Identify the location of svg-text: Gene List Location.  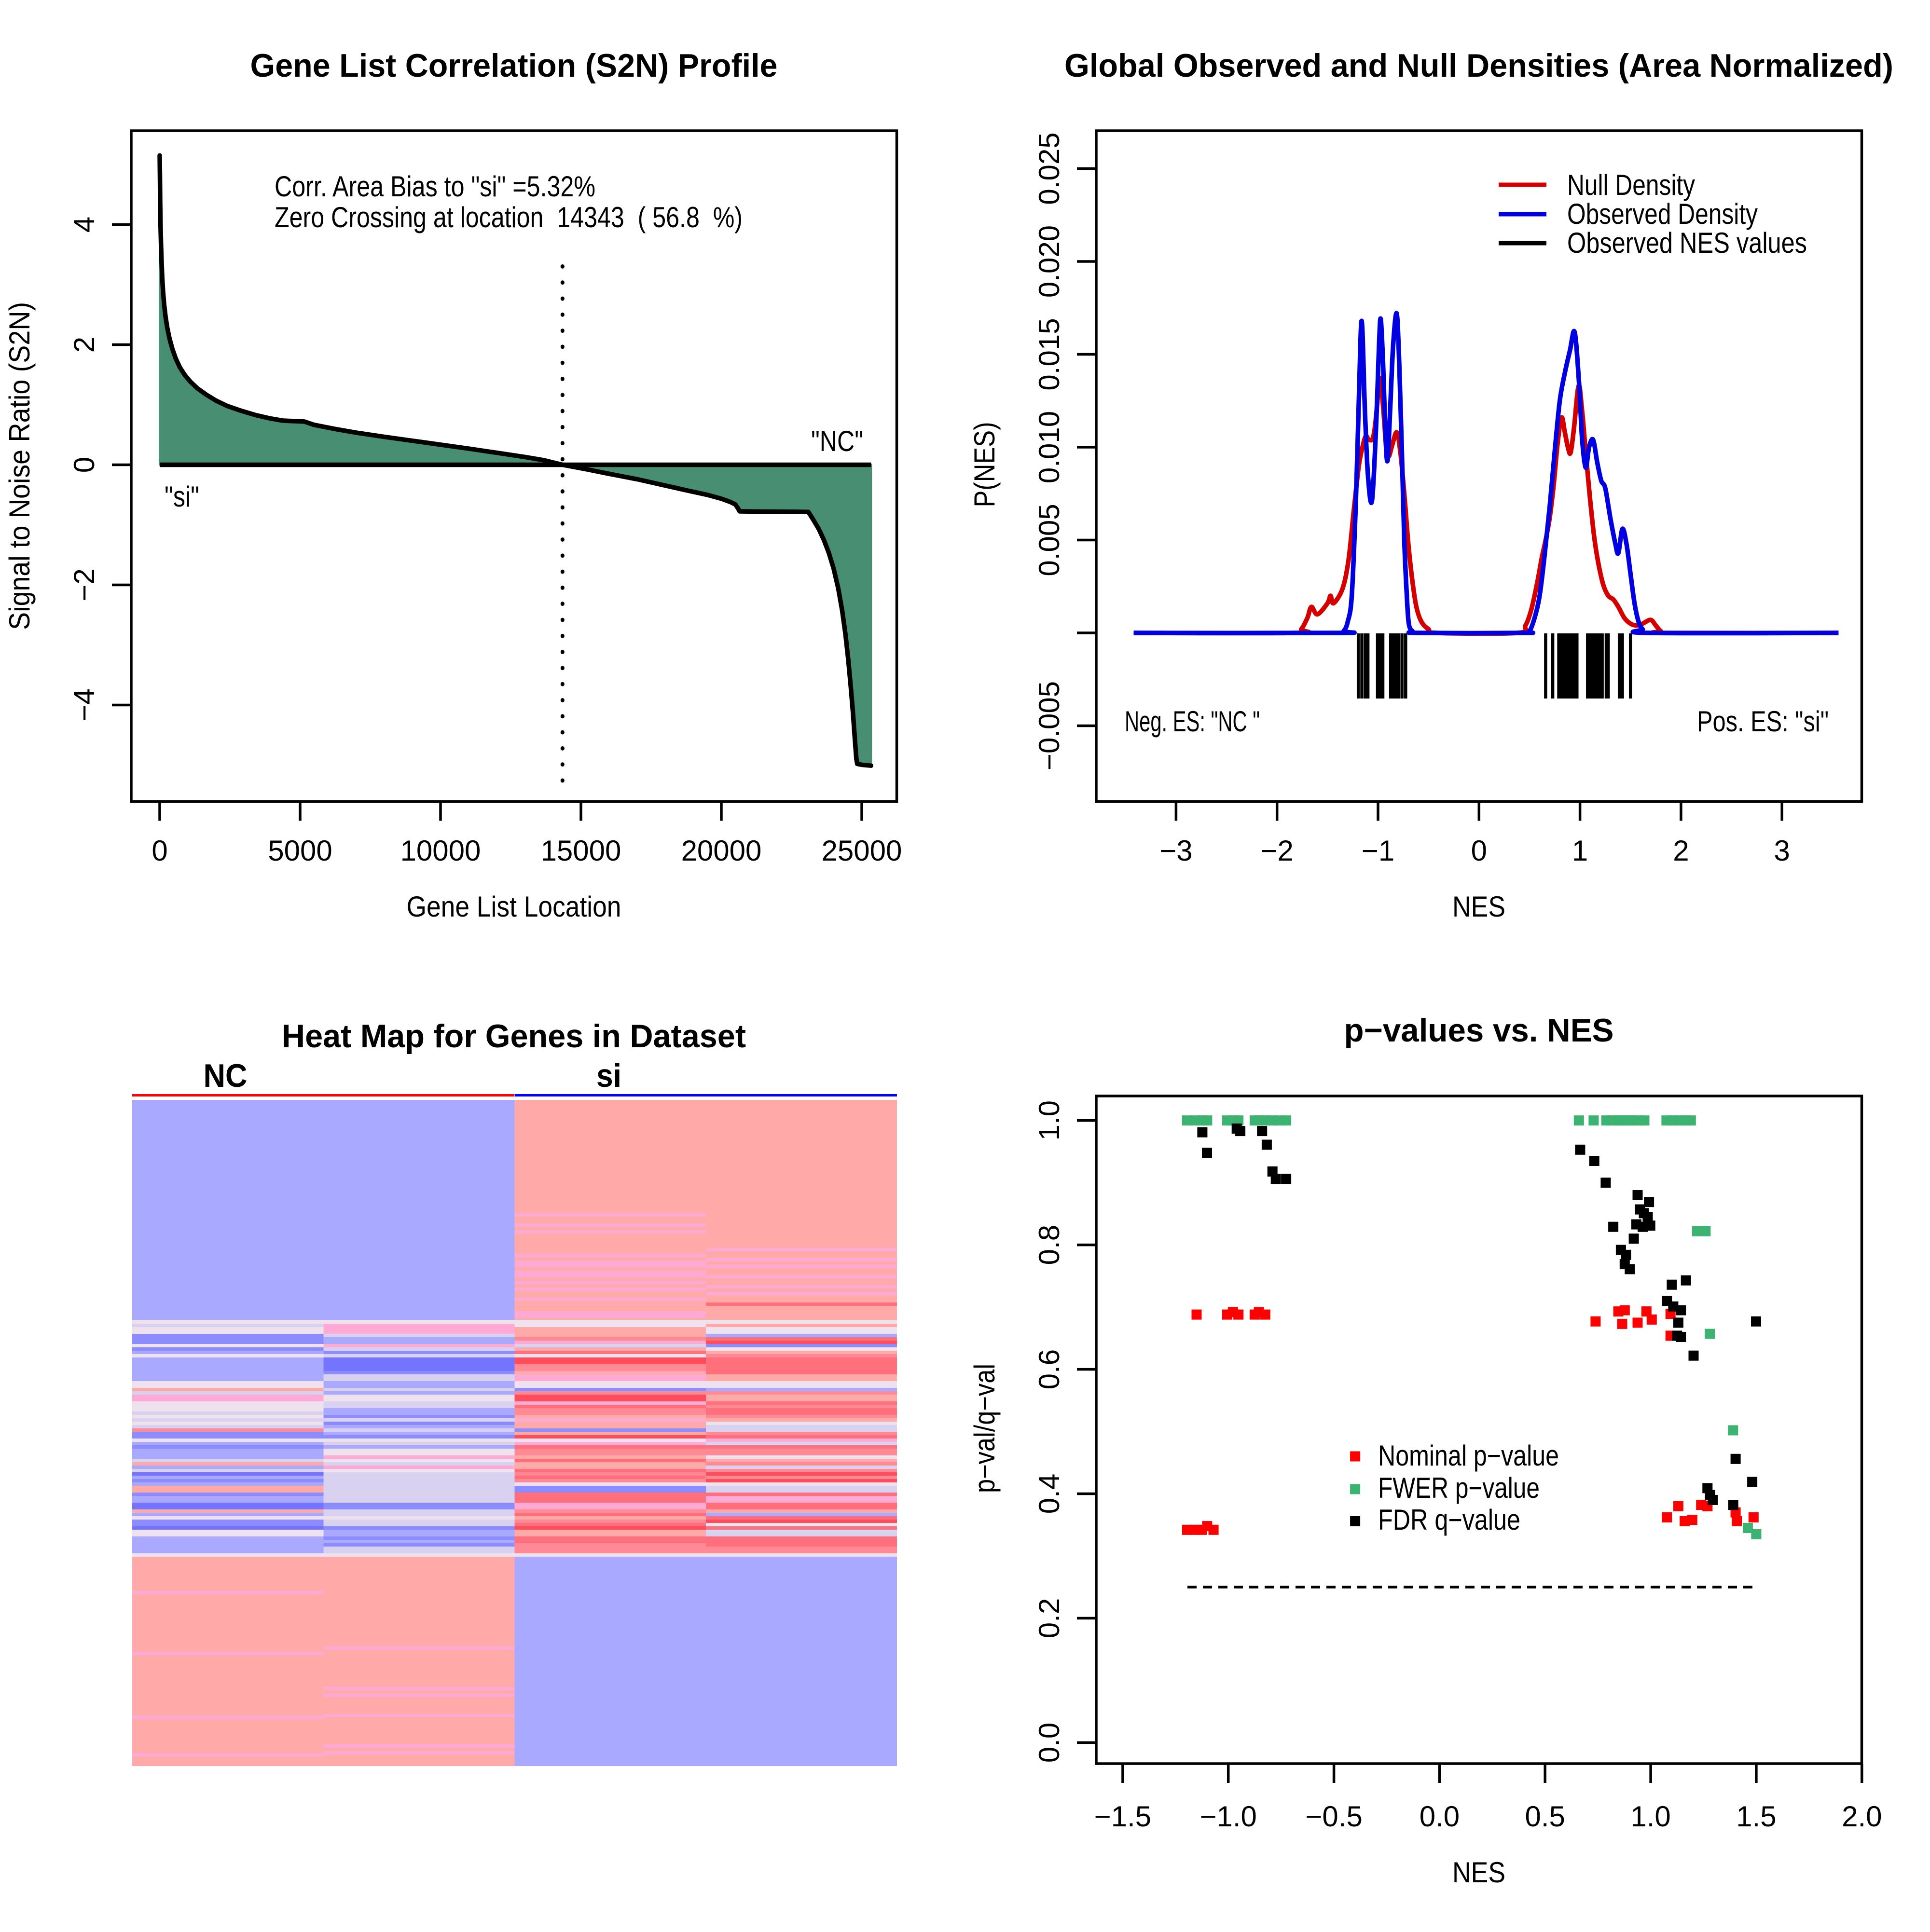
(514, 907).